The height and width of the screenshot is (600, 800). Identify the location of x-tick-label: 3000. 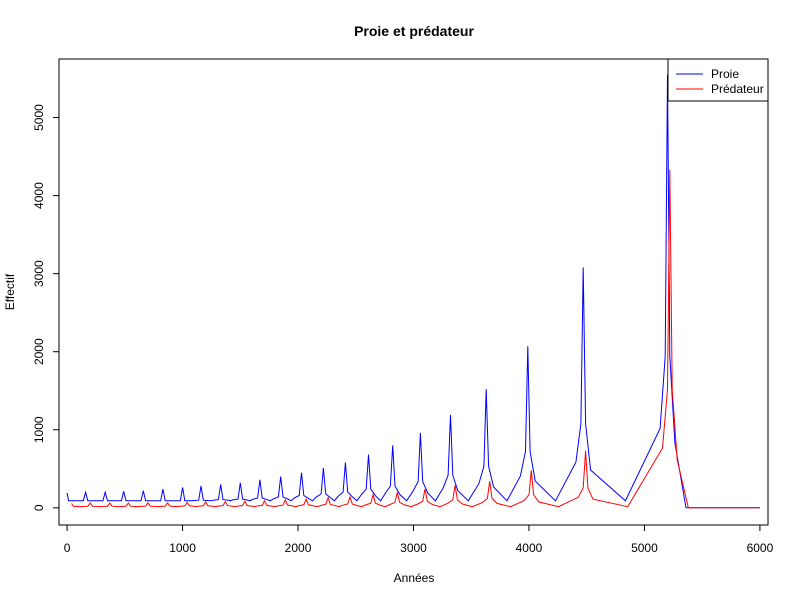
(413, 548).